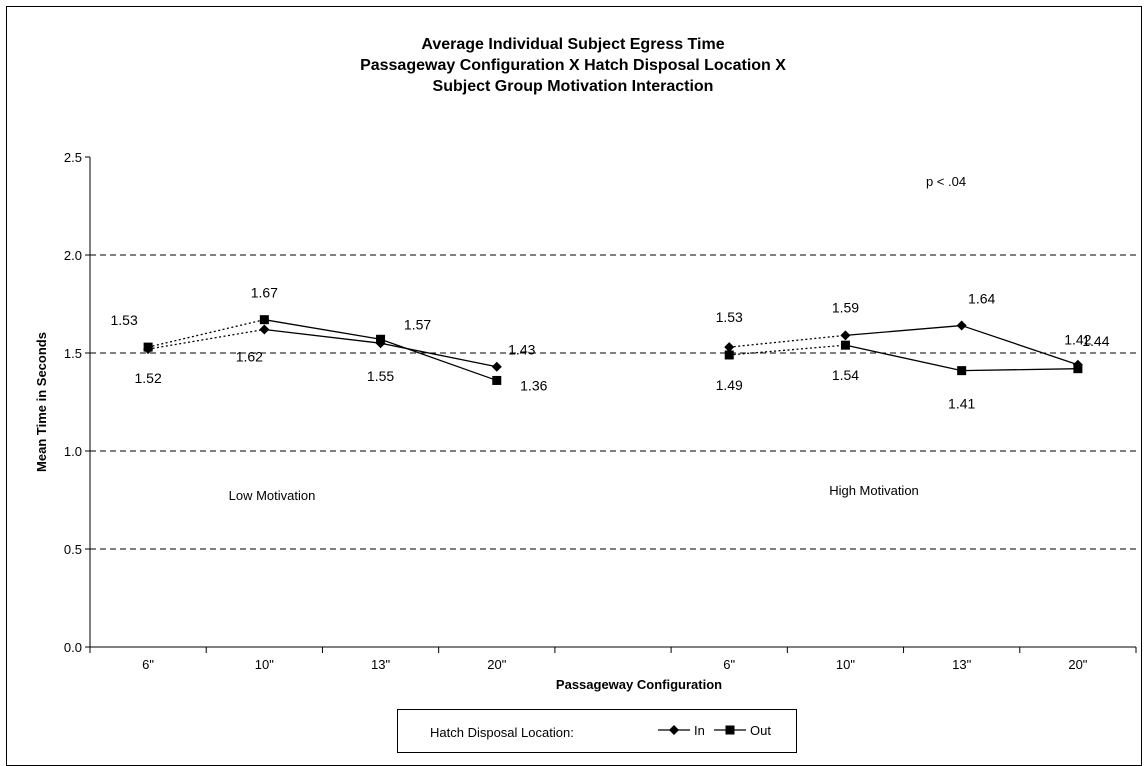 This screenshot has height=766, width=1146. Describe the element at coordinates (147, 378) in the screenshot. I see `data-label-in: 1.52` at that location.